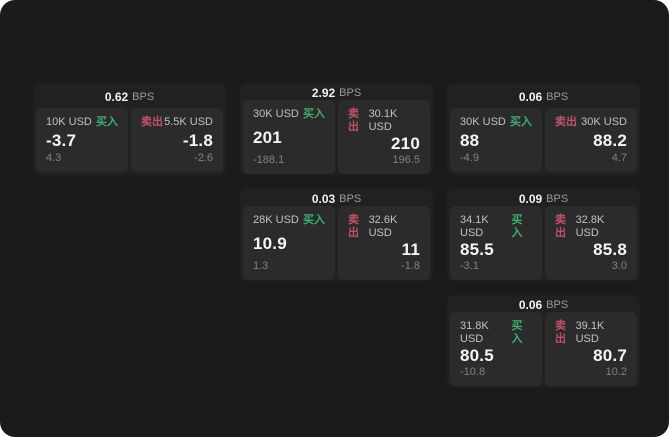  What do you see at coordinates (619, 266) in the screenshot?
I see `sell-sub-value: 3.0` at bounding box center [619, 266].